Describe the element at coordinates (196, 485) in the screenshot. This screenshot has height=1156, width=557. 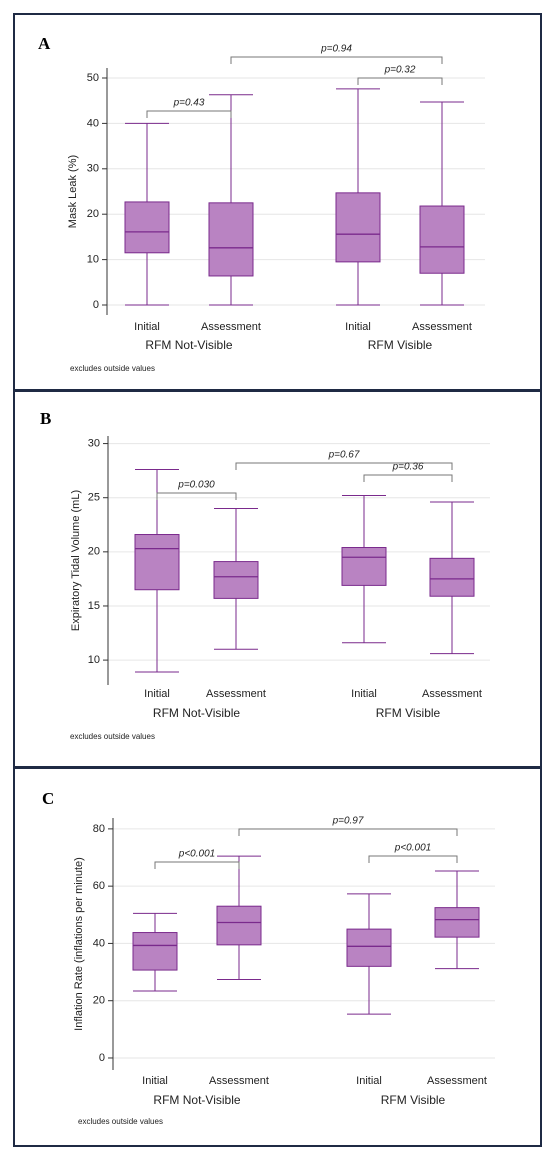
I see `p-value: p=0.030` at that location.